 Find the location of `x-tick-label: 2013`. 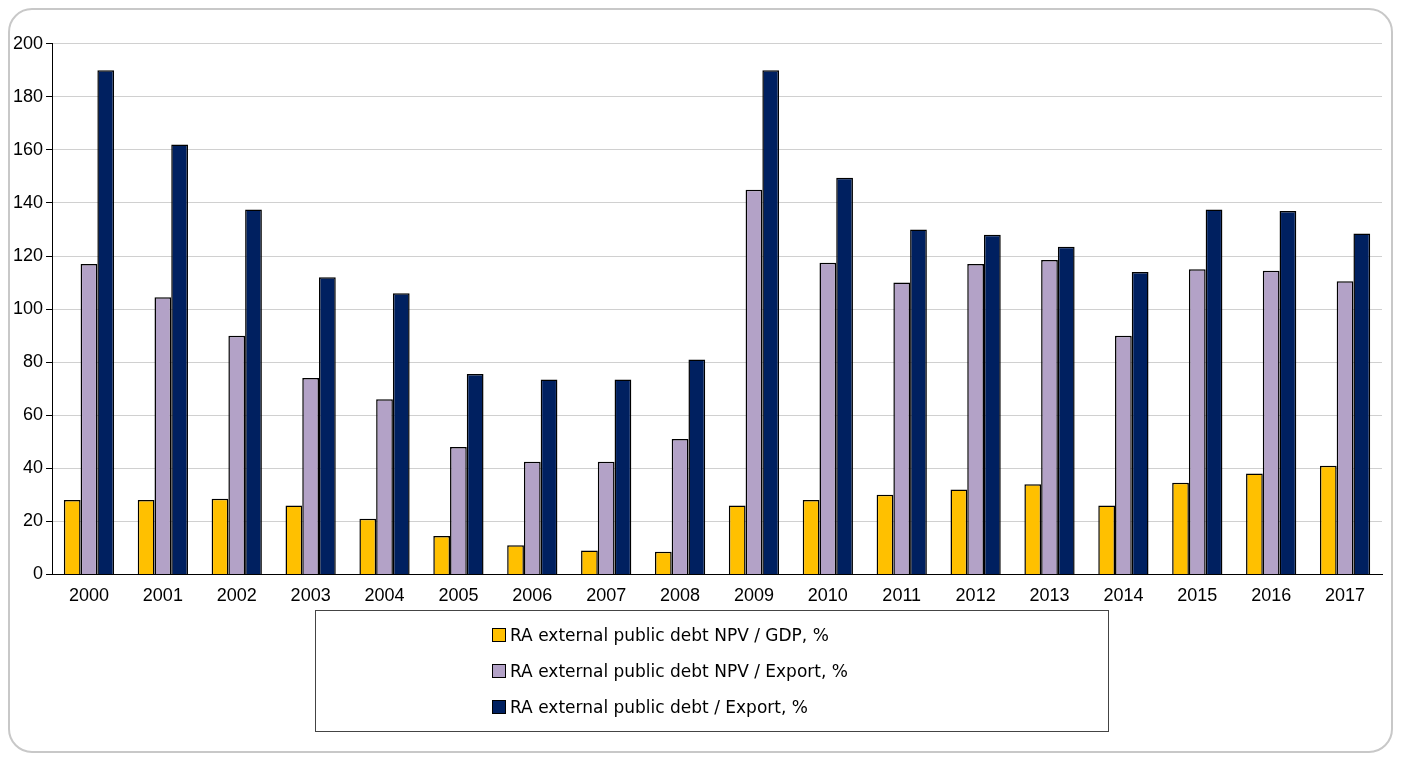

x-tick-label: 2013 is located at coordinates (1049, 595).